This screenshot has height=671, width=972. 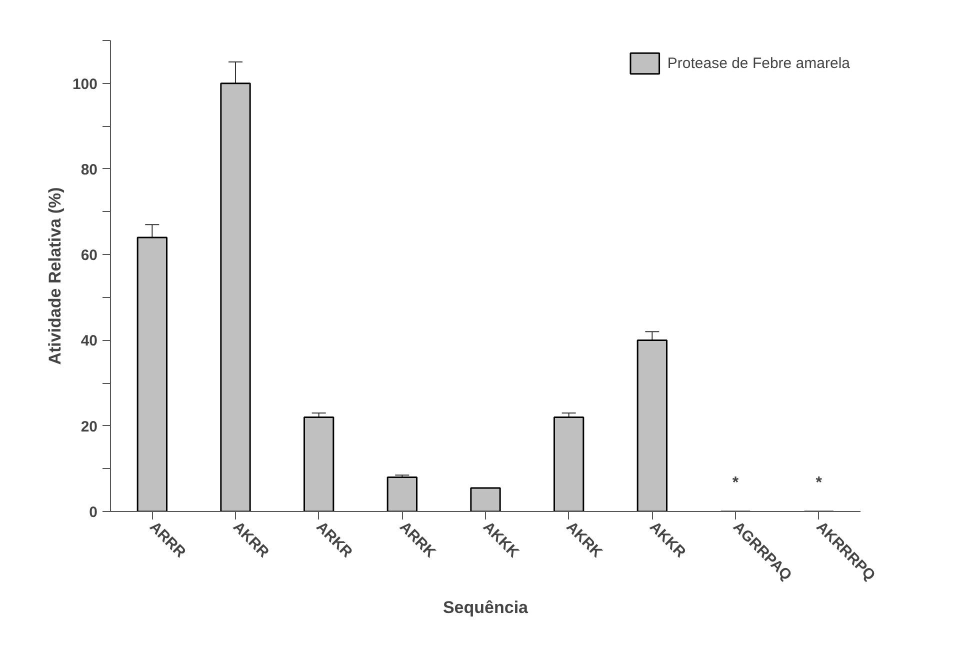 I want to click on y-tick-label: 80, so click(x=89, y=169).